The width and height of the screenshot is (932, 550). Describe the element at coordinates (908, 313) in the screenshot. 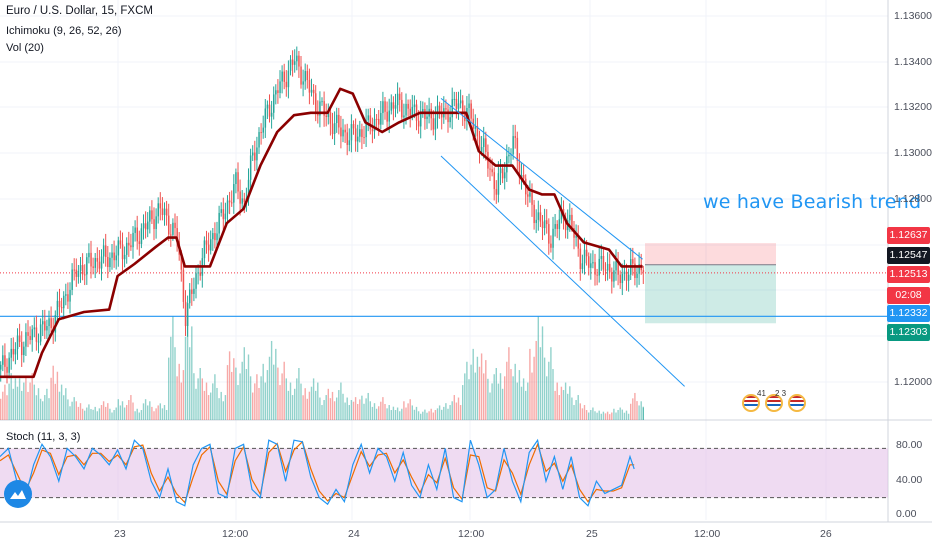

I see `hline-price-tag: 1.12332` at that location.